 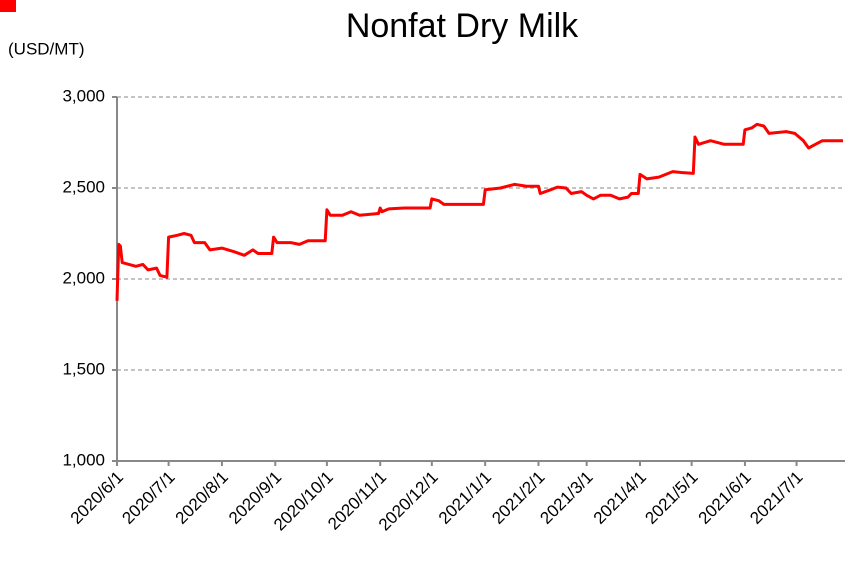 What do you see at coordinates (83, 186) in the screenshot?
I see `y-tick-label: 2,500` at bounding box center [83, 186].